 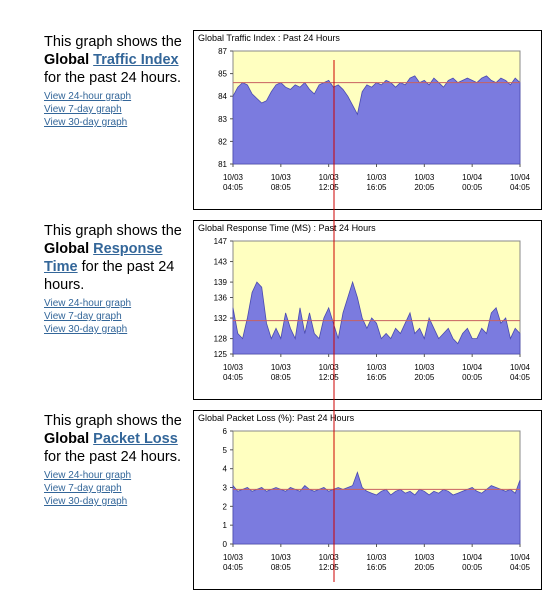 What do you see at coordinates (135, 439) in the screenshot?
I see `packet-loss-link: Packet Loss` at bounding box center [135, 439].